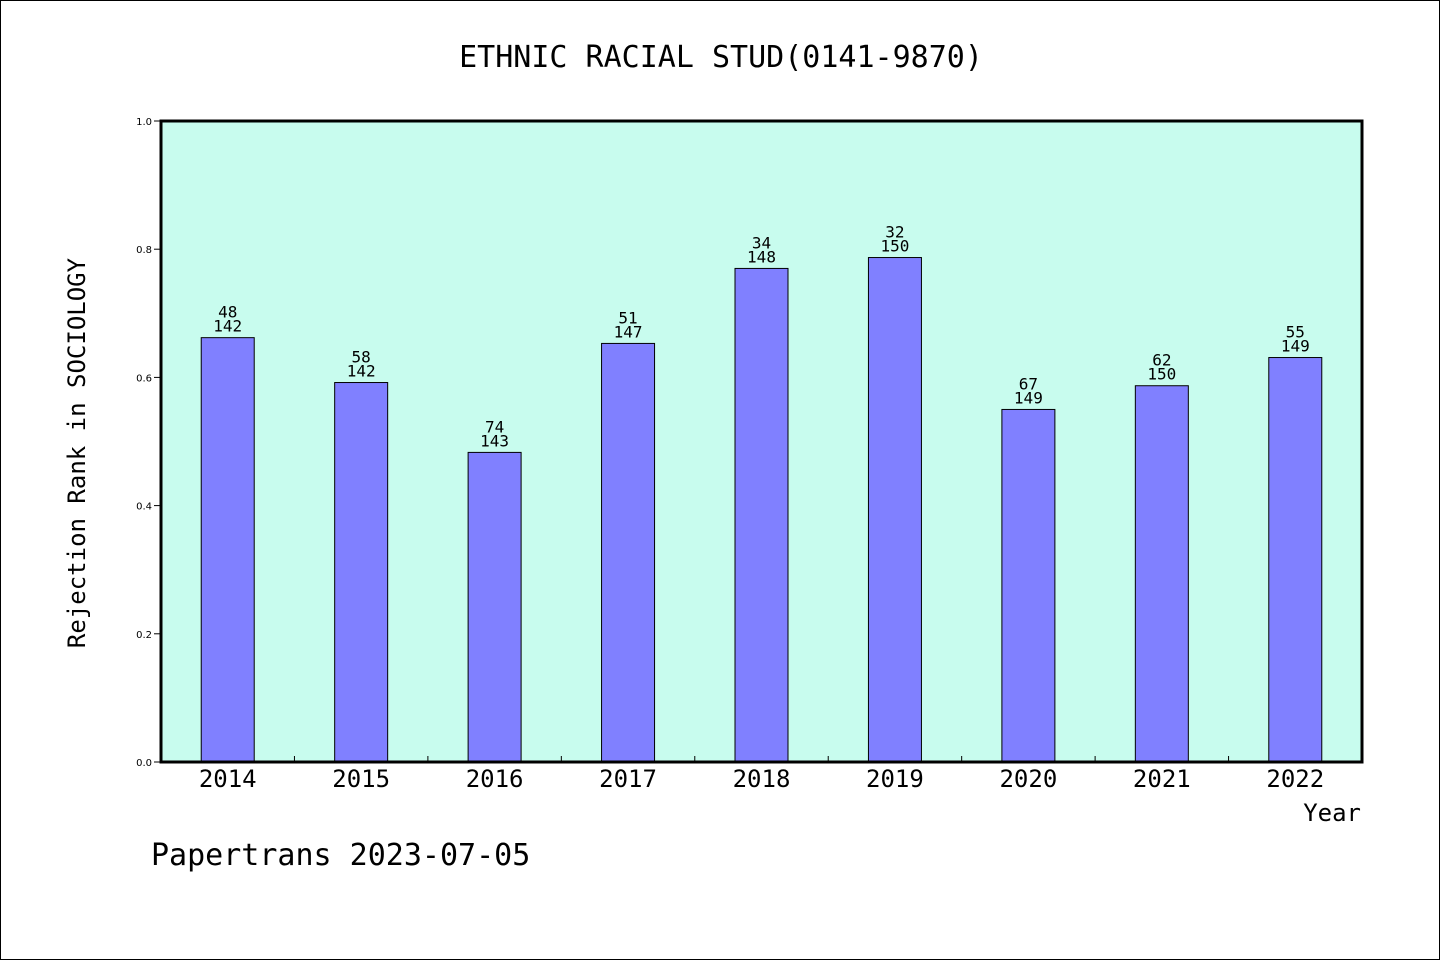 This screenshot has height=961, width=1440. What do you see at coordinates (894, 232) in the screenshot?
I see `bar-rank-label: 32` at bounding box center [894, 232].